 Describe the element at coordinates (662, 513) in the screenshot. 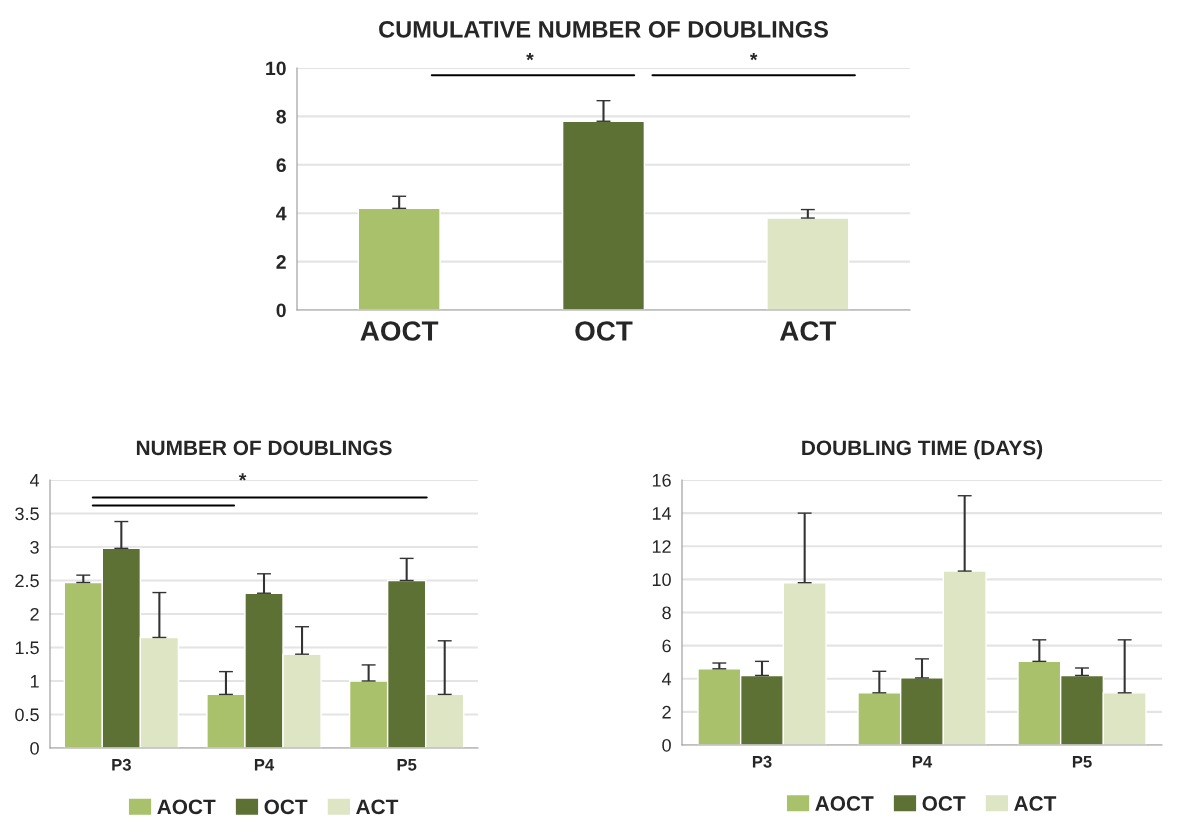

I see `y-tick-label: 14` at that location.